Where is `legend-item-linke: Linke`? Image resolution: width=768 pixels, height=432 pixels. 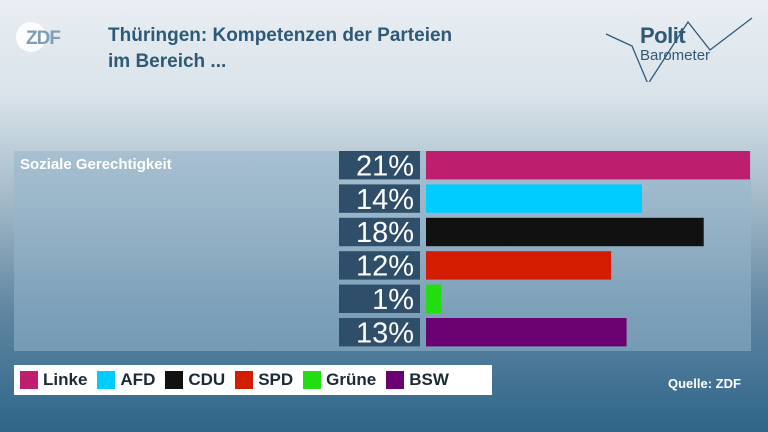 legend-item-linke: Linke is located at coordinates (53, 380).